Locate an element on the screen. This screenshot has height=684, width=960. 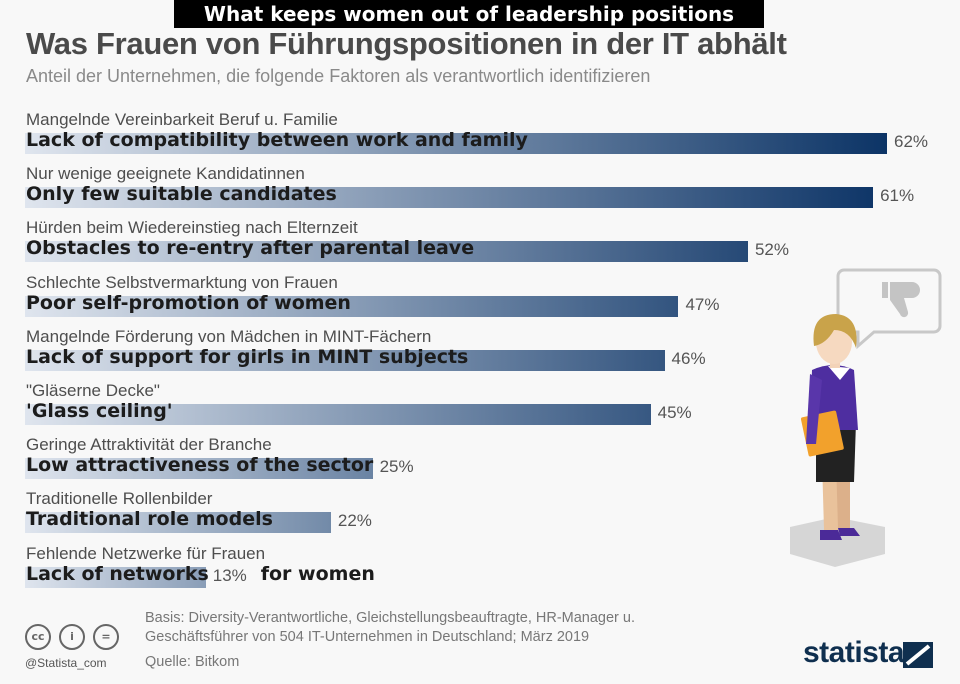
no-derivatives-icon: = is located at coordinates (106, 637).